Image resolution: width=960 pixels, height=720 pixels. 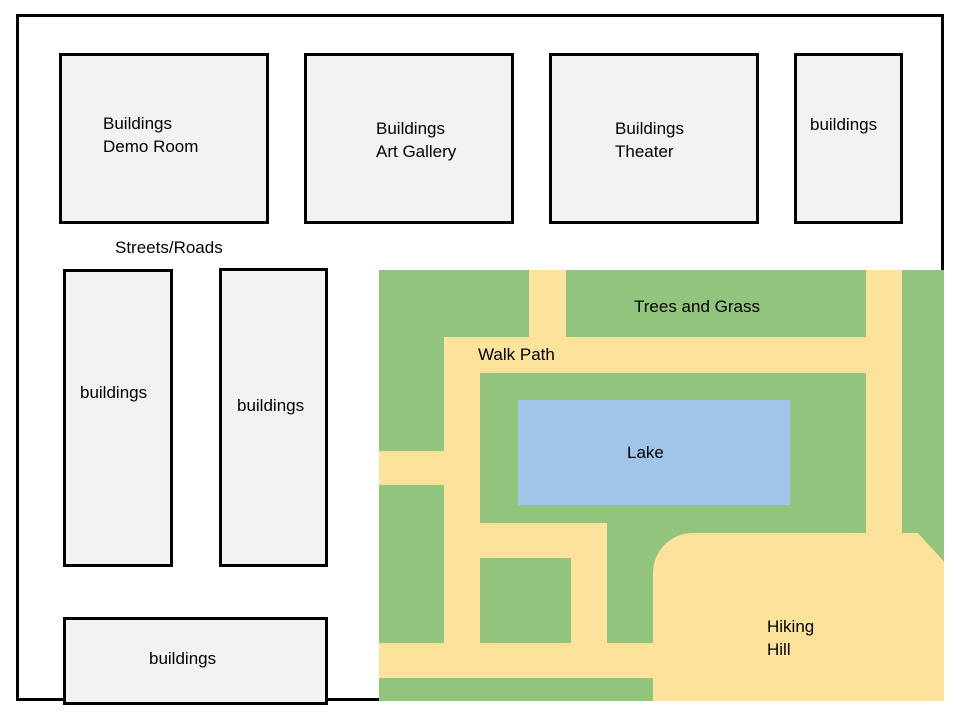 I want to click on walk-path-left-vertical, so click(x=462, y=507).